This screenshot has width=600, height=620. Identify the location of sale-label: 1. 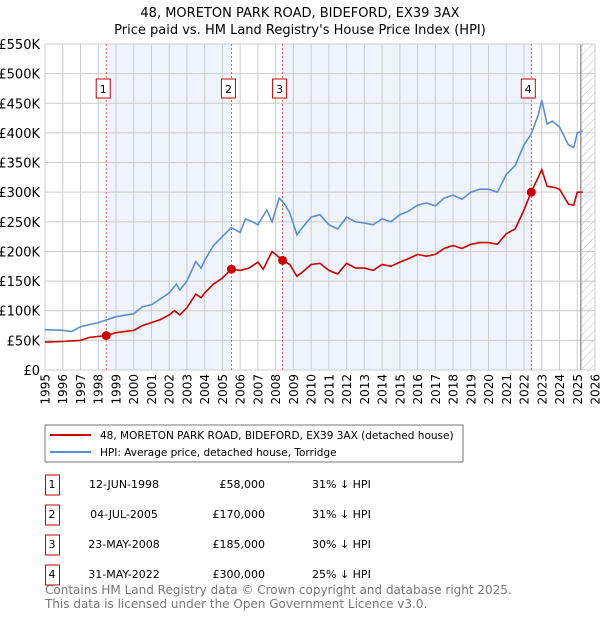
(103, 89).